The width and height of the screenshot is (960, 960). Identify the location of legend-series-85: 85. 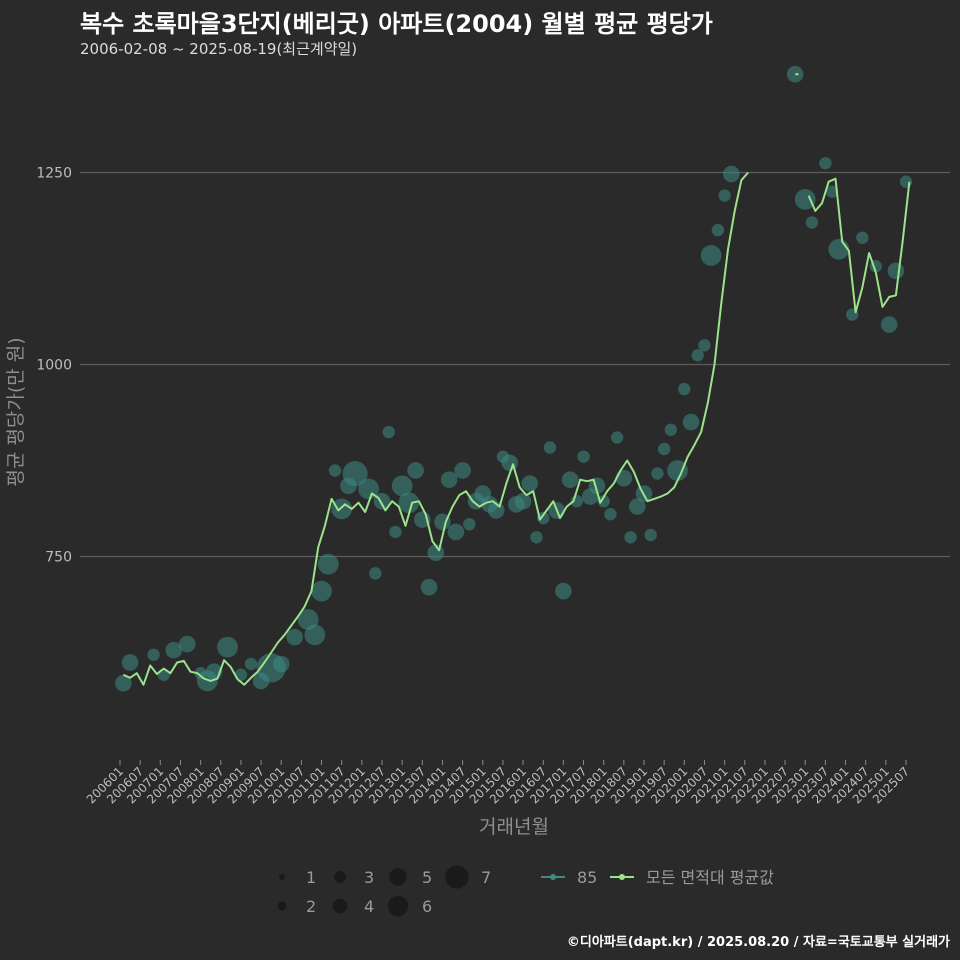
(569, 877).